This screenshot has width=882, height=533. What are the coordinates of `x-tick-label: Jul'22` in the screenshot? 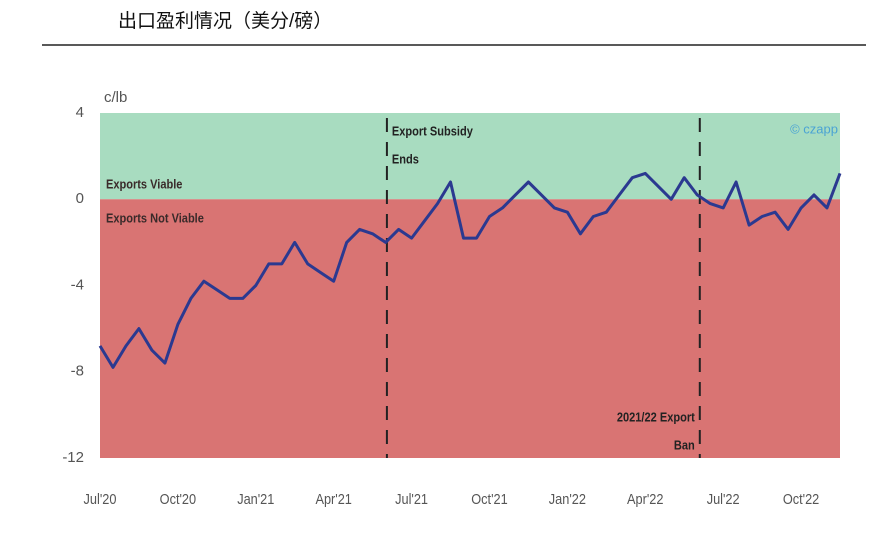 It's located at (723, 498).